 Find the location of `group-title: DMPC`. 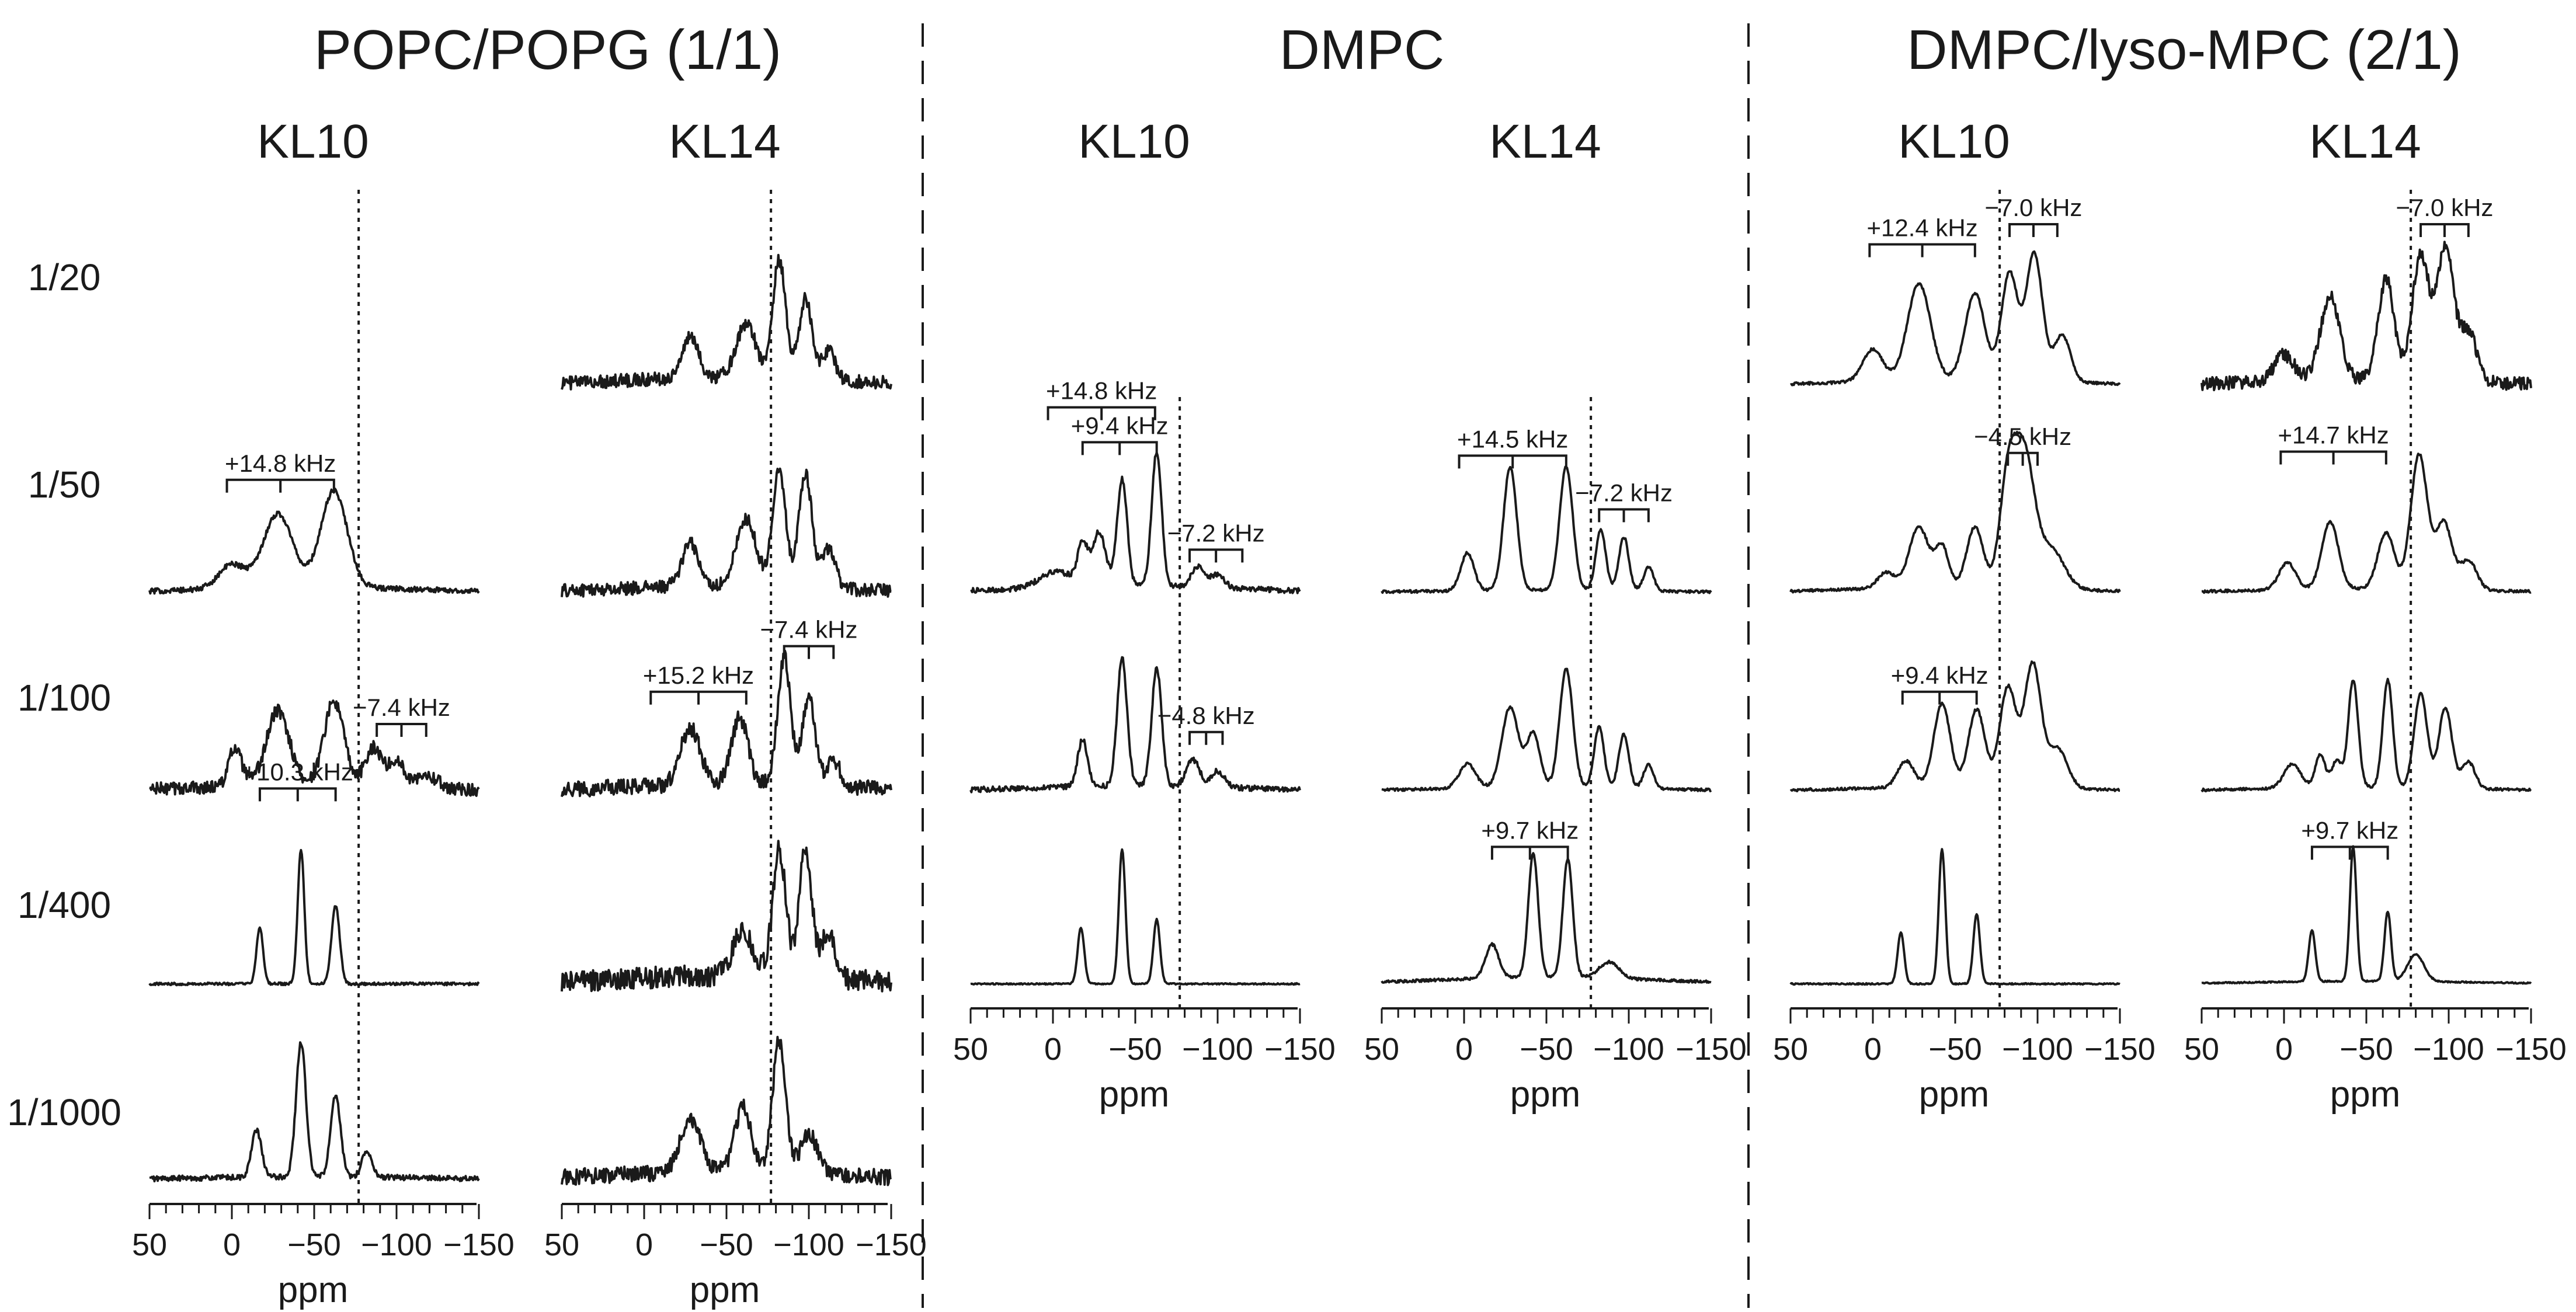

group-title: DMPC is located at coordinates (1363, 50).